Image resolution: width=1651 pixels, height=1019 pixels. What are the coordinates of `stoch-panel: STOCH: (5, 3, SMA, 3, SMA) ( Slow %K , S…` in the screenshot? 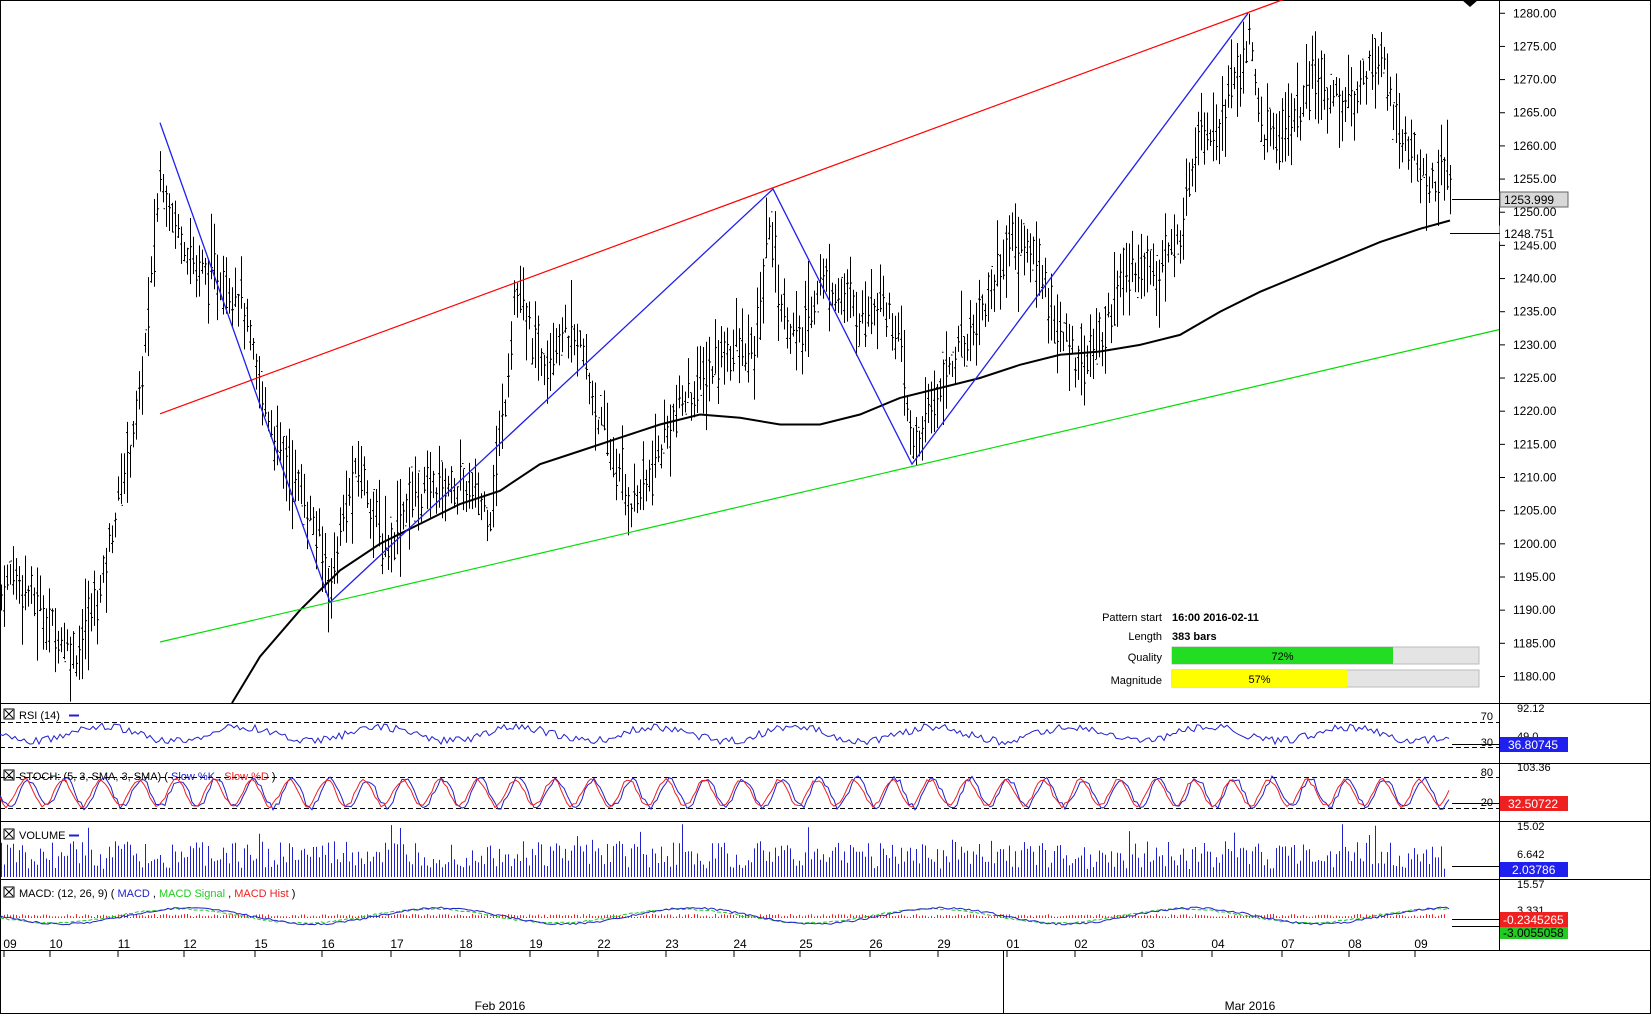 It's located at (784, 786).